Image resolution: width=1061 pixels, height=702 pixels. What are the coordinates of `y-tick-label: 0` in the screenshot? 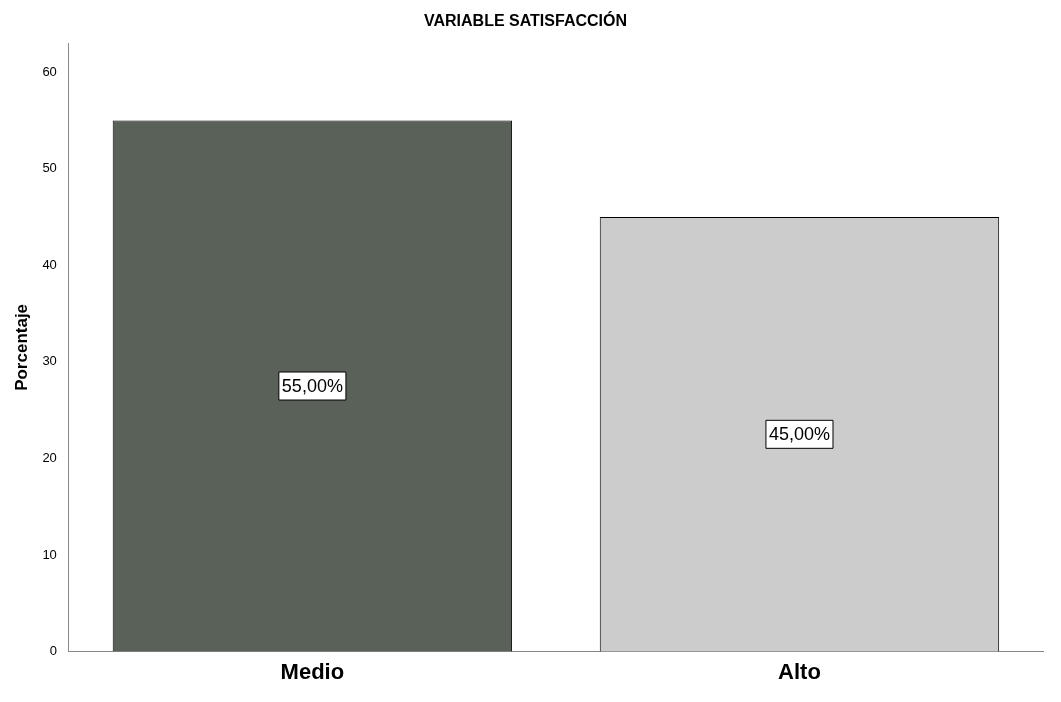 It's located at (53, 651).